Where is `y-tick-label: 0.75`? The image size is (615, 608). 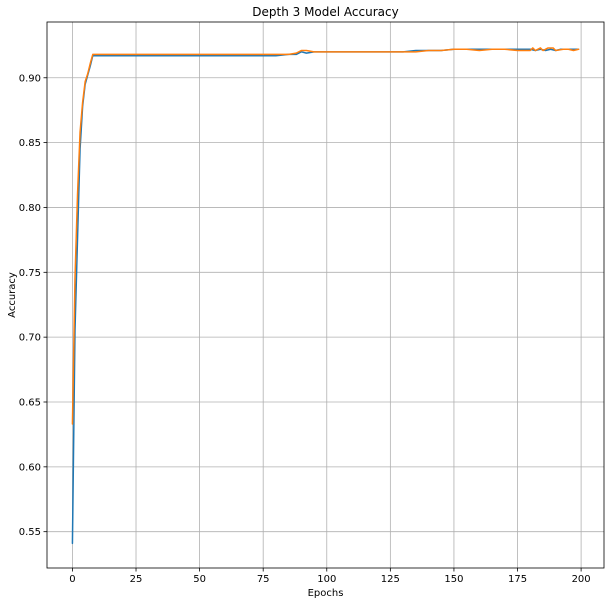
y-tick-label: 0.75 is located at coordinates (30, 273).